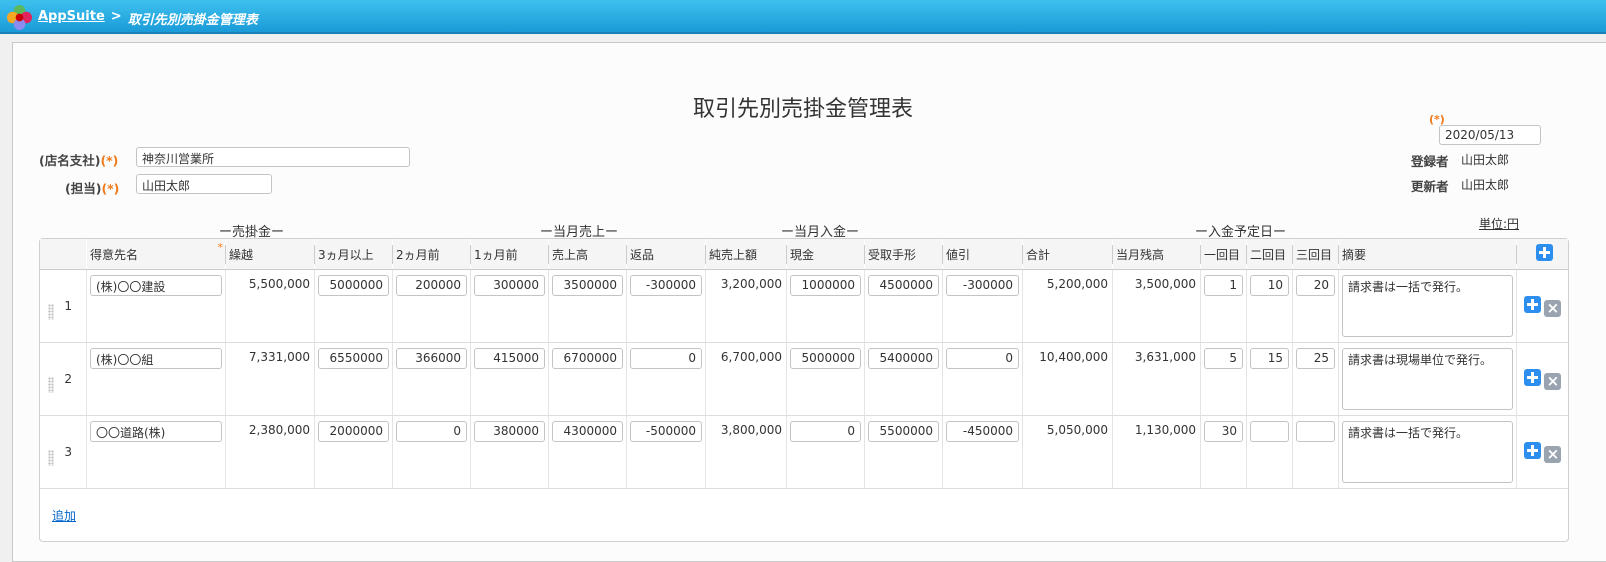 The width and height of the screenshot is (1606, 562). What do you see at coordinates (1427, 379) in the screenshot?
I see `memo-textarea: 請求書は現場単位で発行。` at bounding box center [1427, 379].